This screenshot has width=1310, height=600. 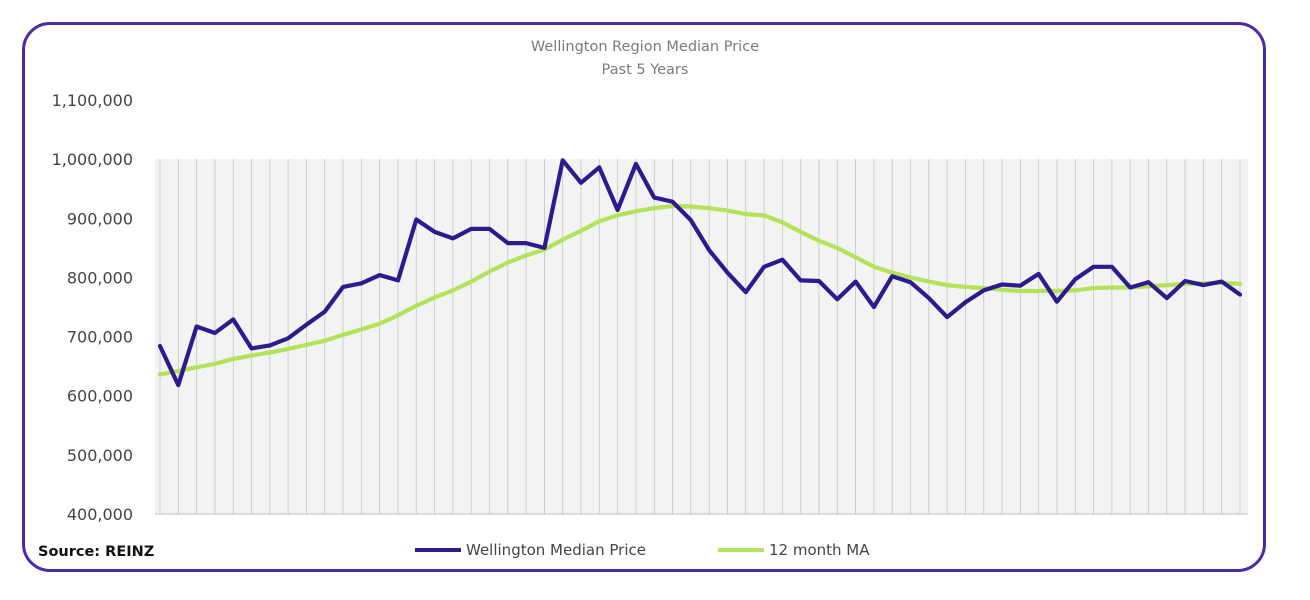 I want to click on source-label: Source: REINZ, so click(x=96, y=552).